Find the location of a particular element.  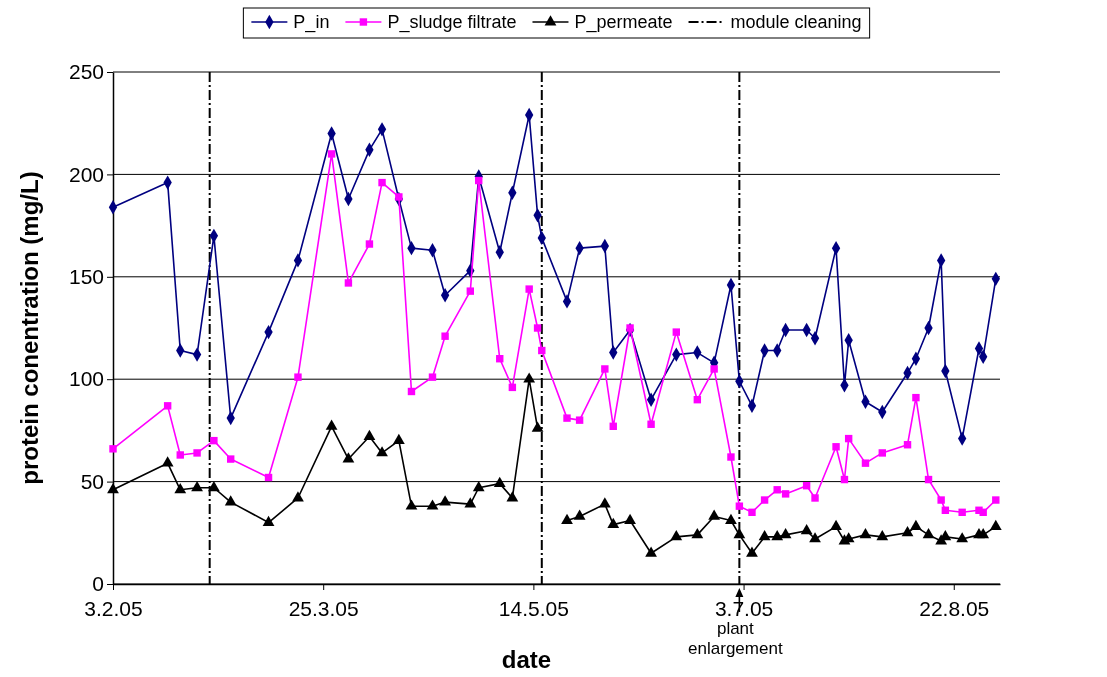

y-axis-title: protein conentration (mg/L) is located at coordinates (29, 328).